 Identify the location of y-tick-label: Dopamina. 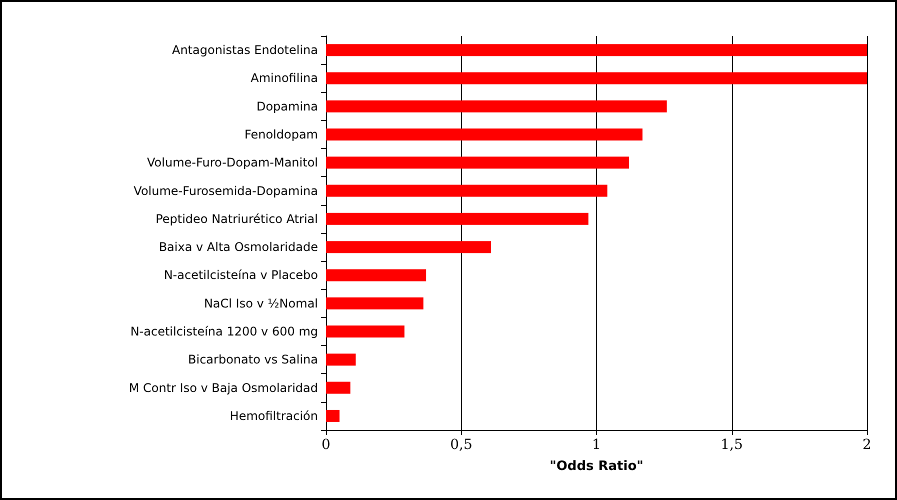
(287, 106).